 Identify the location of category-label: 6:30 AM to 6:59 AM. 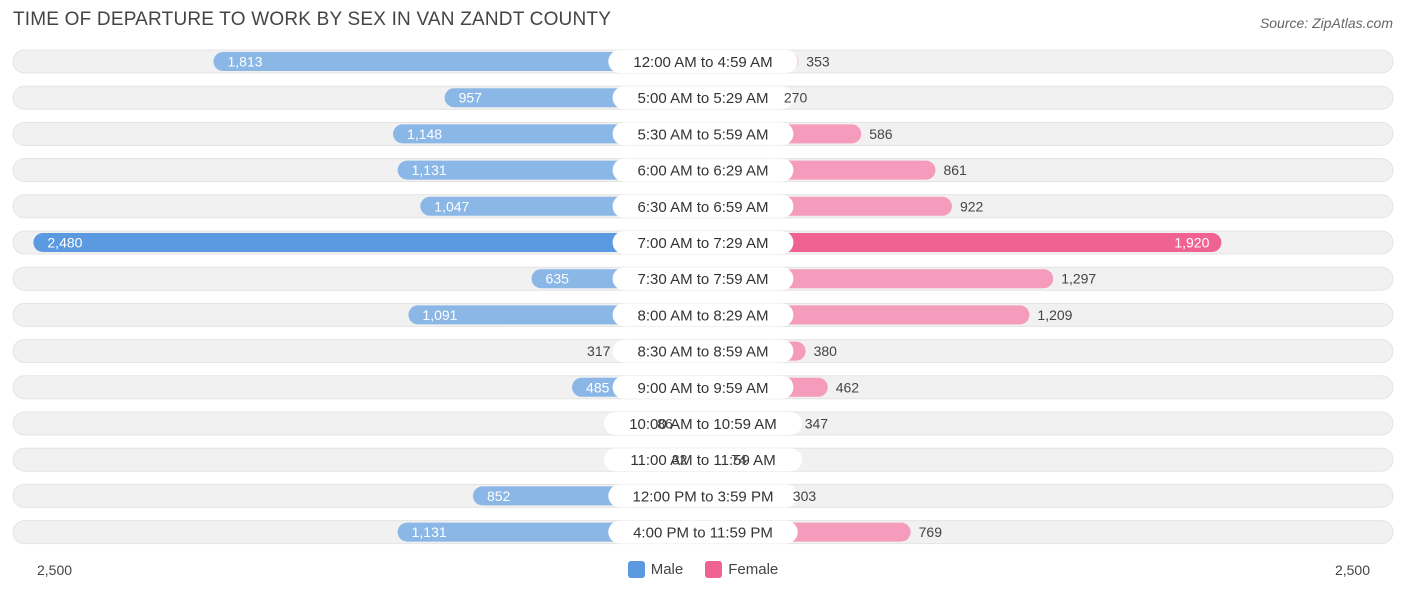
(703, 207).